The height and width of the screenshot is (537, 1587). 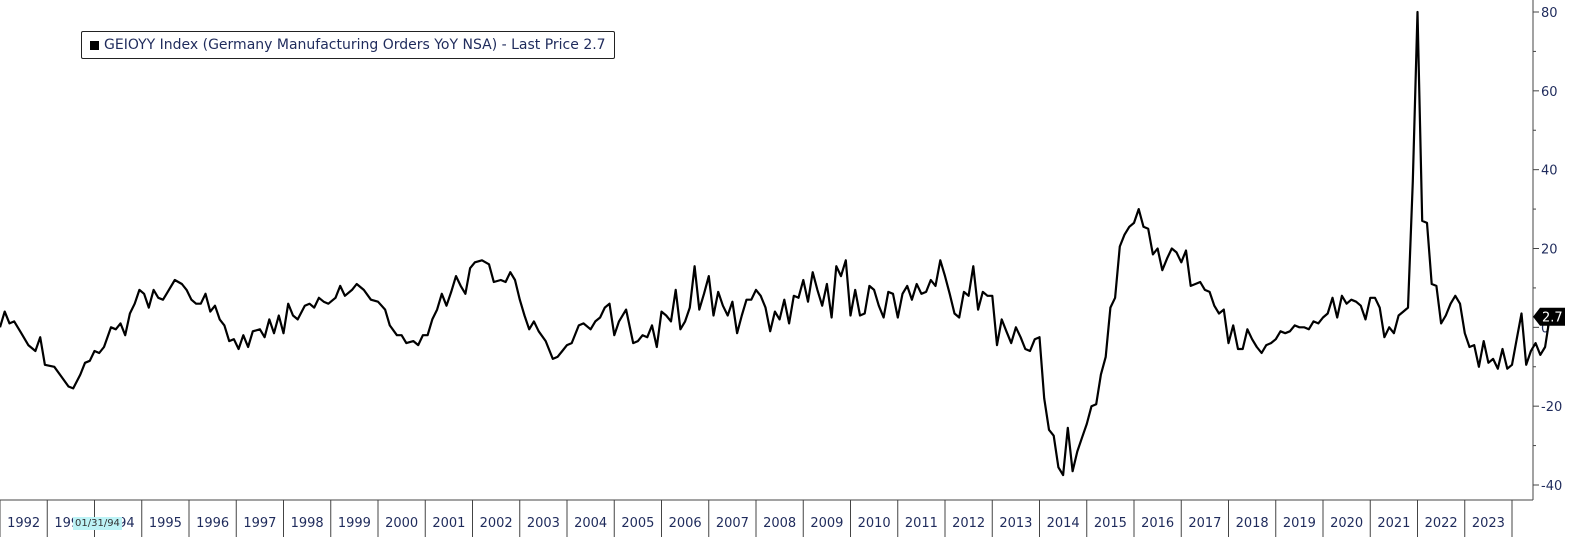 I want to click on x-tick-label: 2021, so click(x=1393, y=523).